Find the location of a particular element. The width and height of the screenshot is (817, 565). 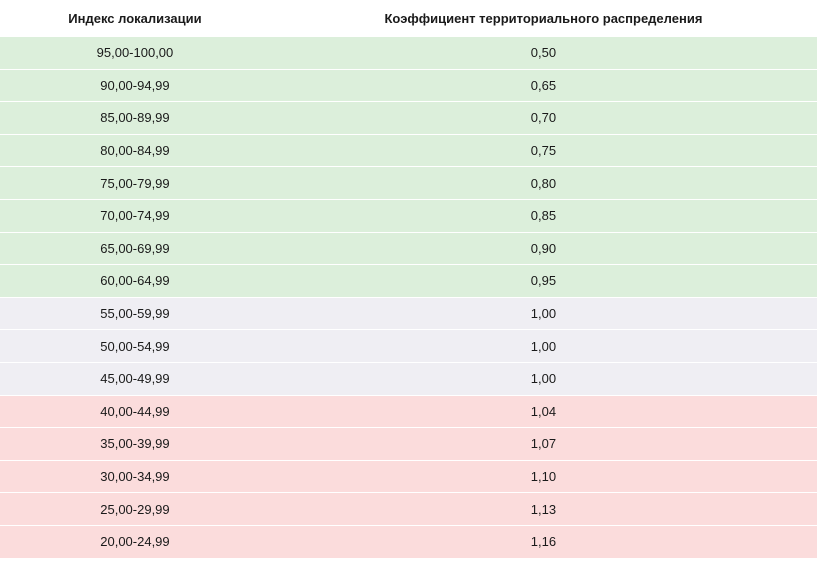

table-row: 50,00-54,99 1,00 is located at coordinates (408, 346).